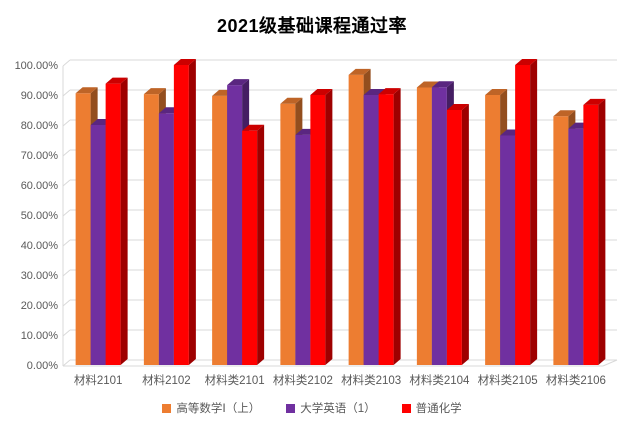 This screenshot has height=426, width=624. What do you see at coordinates (39, 336) in the screenshot?
I see `y-axis-tick-label: 10.00%` at bounding box center [39, 336].